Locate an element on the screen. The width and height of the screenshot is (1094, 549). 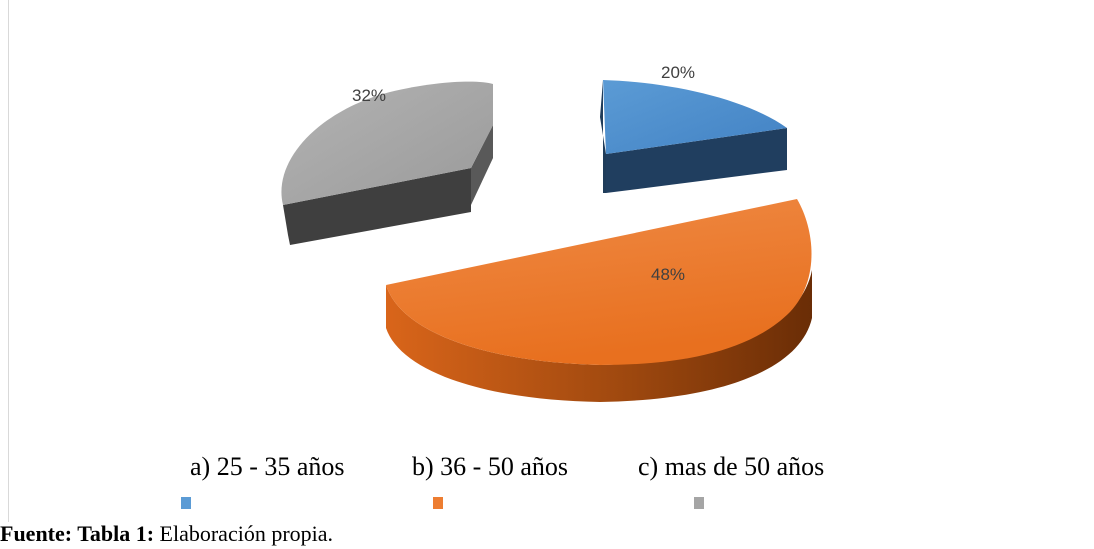
pie-slice-c is located at coordinates (387, 163).